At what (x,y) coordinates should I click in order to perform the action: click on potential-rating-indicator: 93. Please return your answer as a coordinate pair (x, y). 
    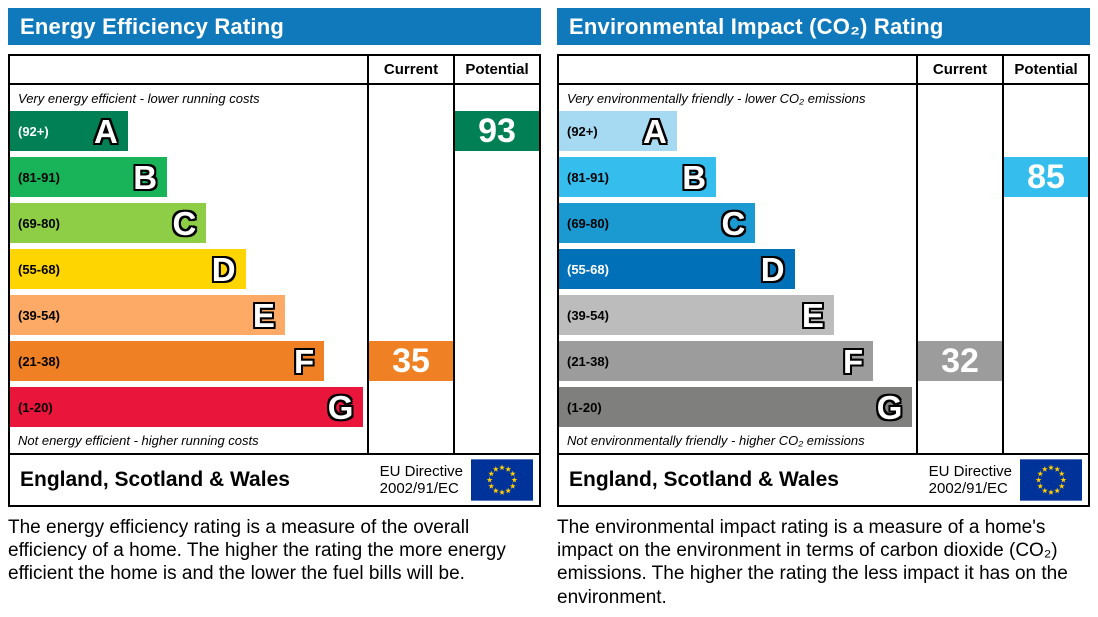
    Looking at the image, I should click on (497, 131).